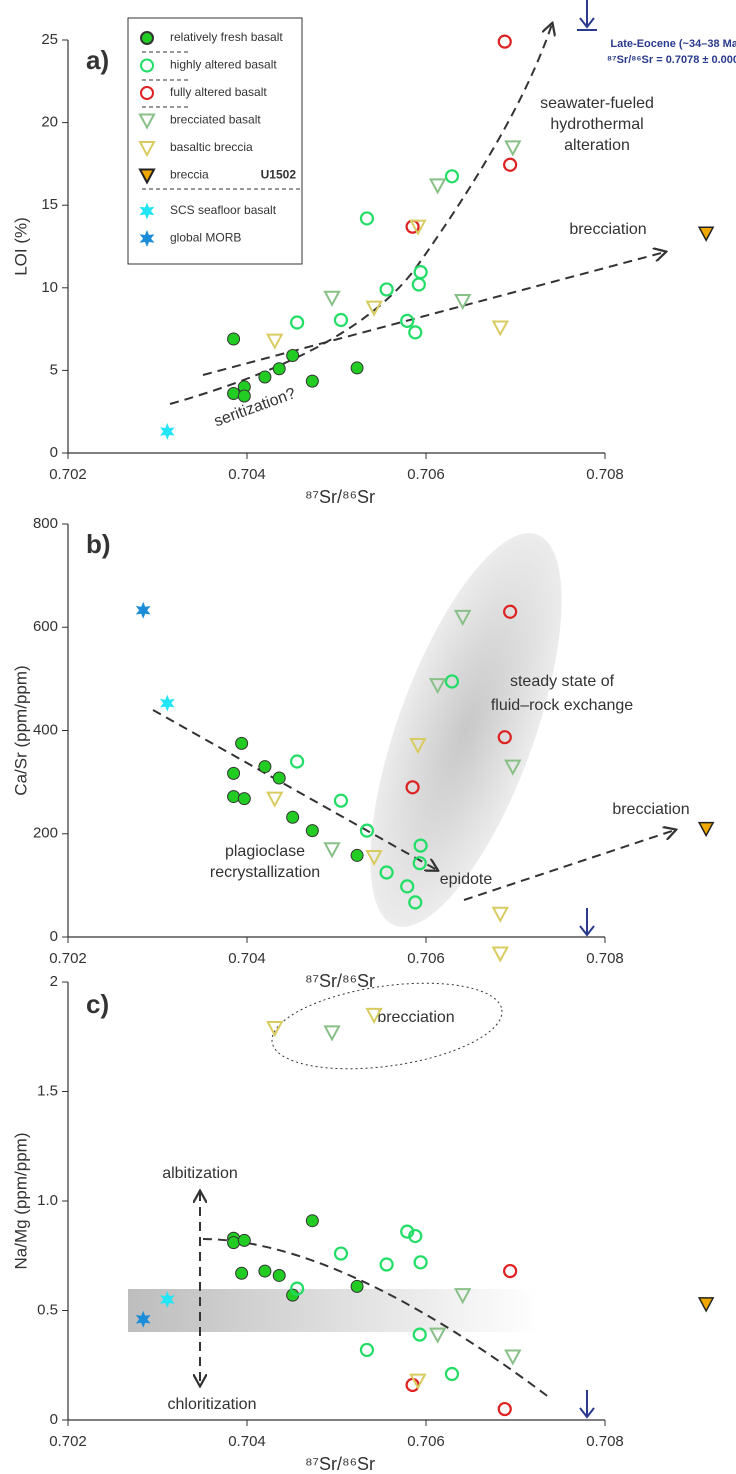  Describe the element at coordinates (189, 175) in the screenshot. I see `legend-label: breccia` at that location.